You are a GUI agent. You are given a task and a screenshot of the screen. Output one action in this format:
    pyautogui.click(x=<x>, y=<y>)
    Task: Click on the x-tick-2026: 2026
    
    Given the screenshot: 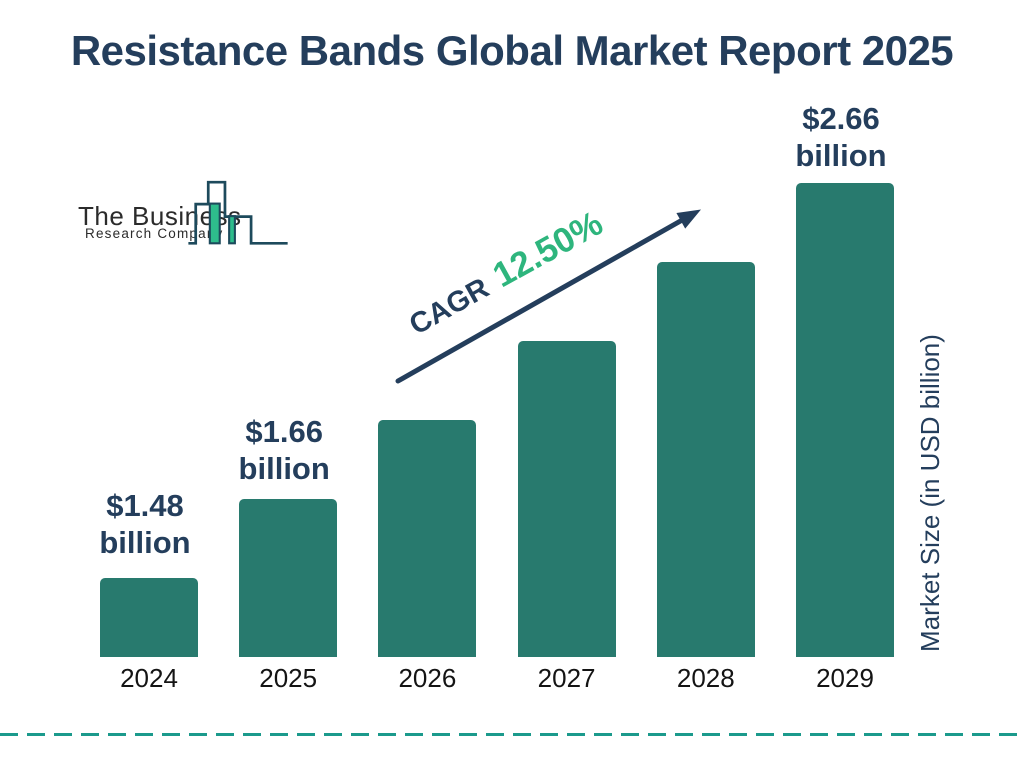 What is the action you would take?
    pyautogui.click(x=427, y=678)
    